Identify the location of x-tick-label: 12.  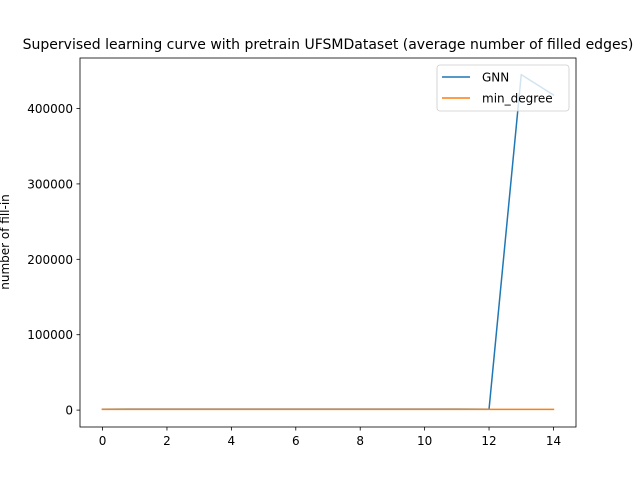
(488, 441).